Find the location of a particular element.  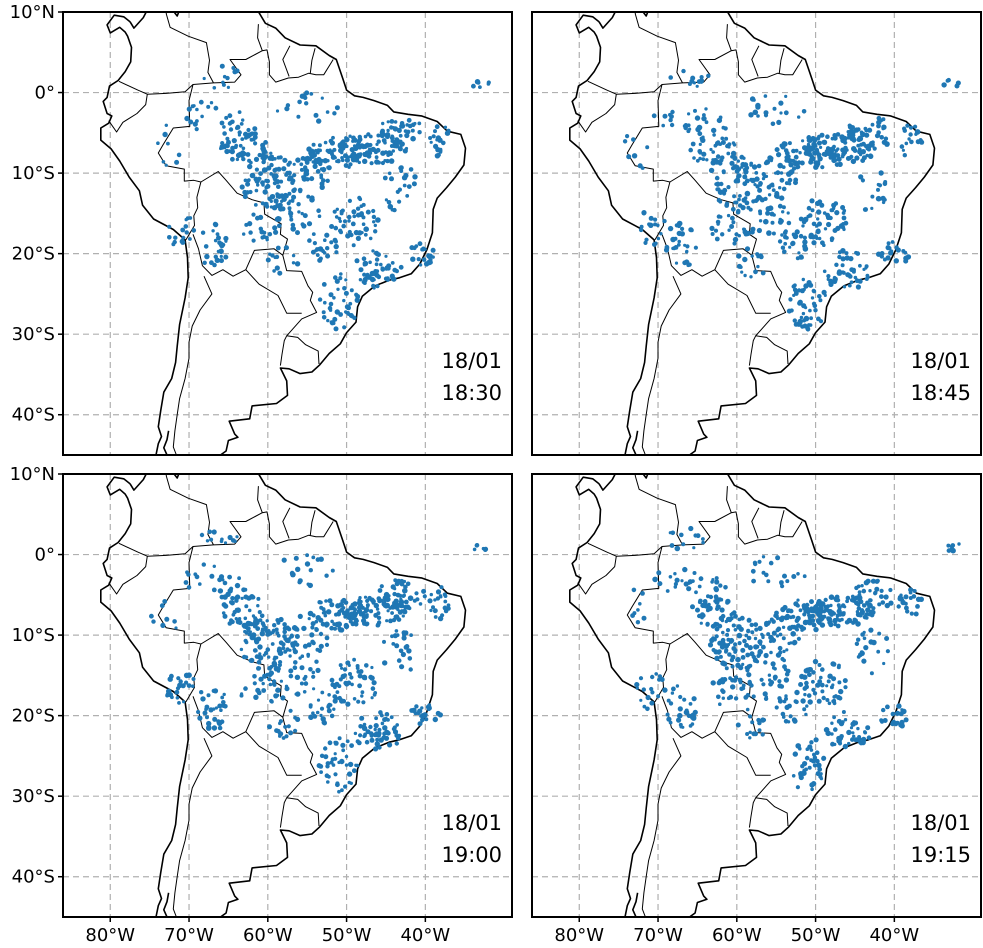

coastline-west is located at coordinates (613, 234).